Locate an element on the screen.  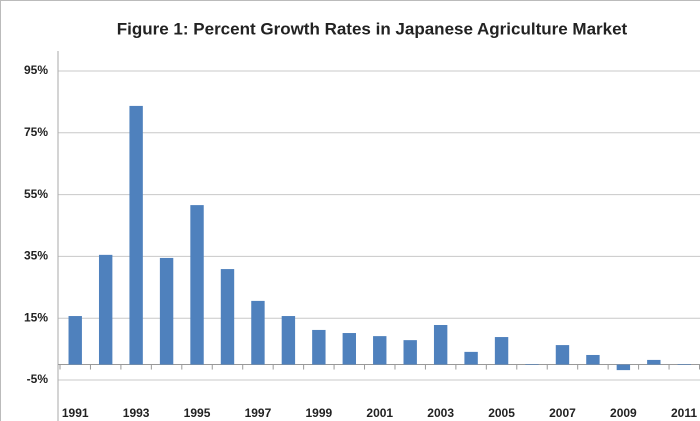
y-tick-label: 55% is located at coordinates (36, 194).